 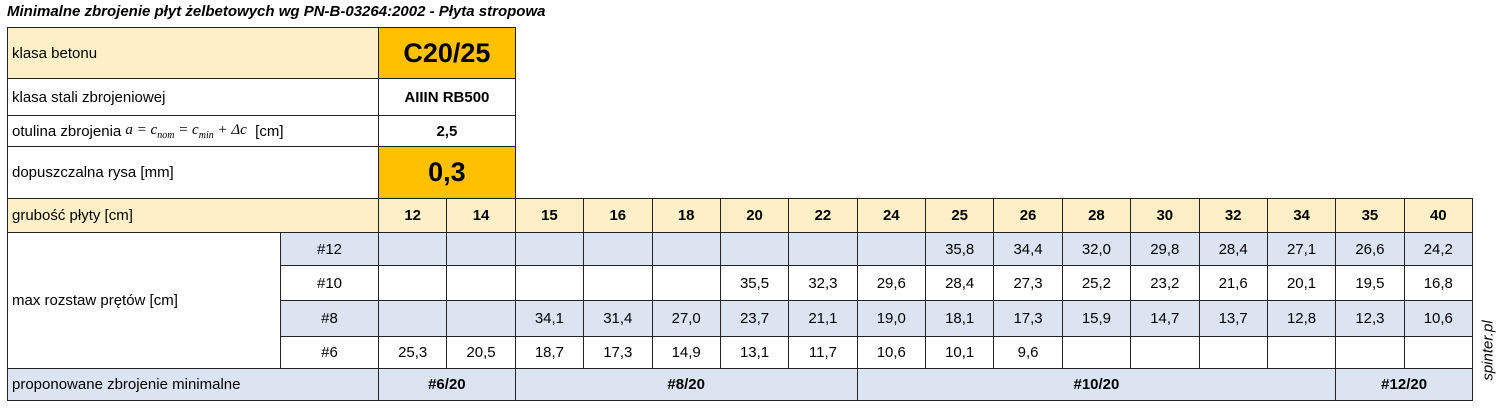 I want to click on spacing-value: 32,3, so click(x=823, y=283).